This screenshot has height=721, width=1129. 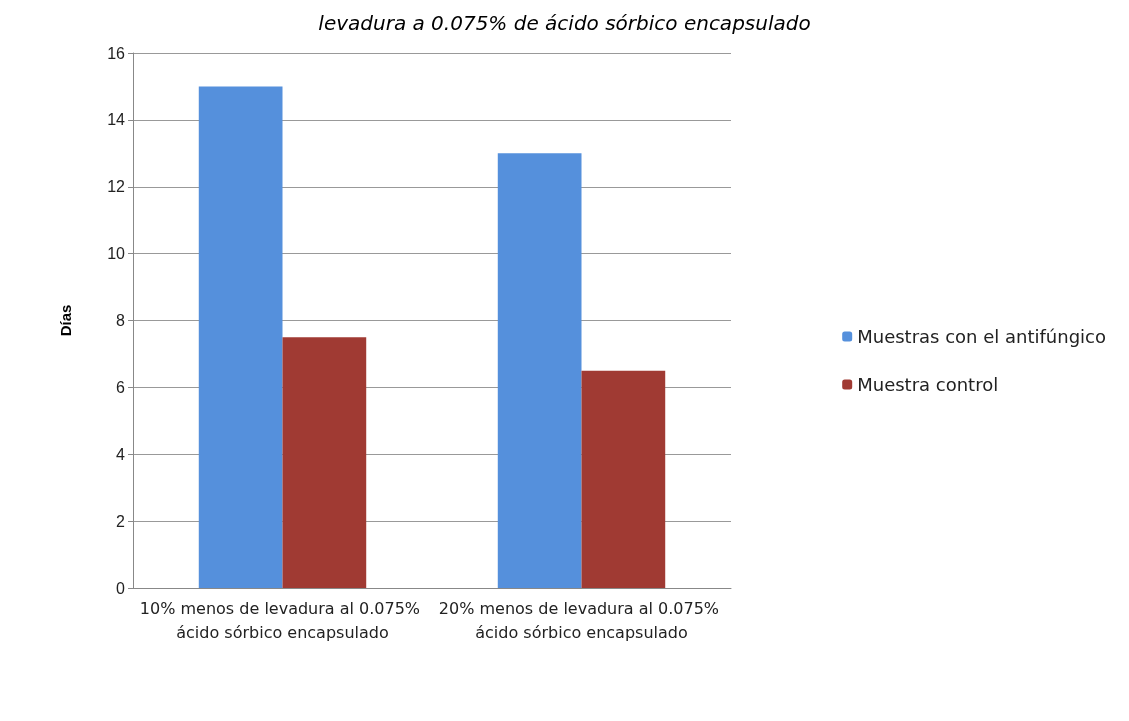 I want to click on y-tick-label: 2, so click(x=121, y=521).